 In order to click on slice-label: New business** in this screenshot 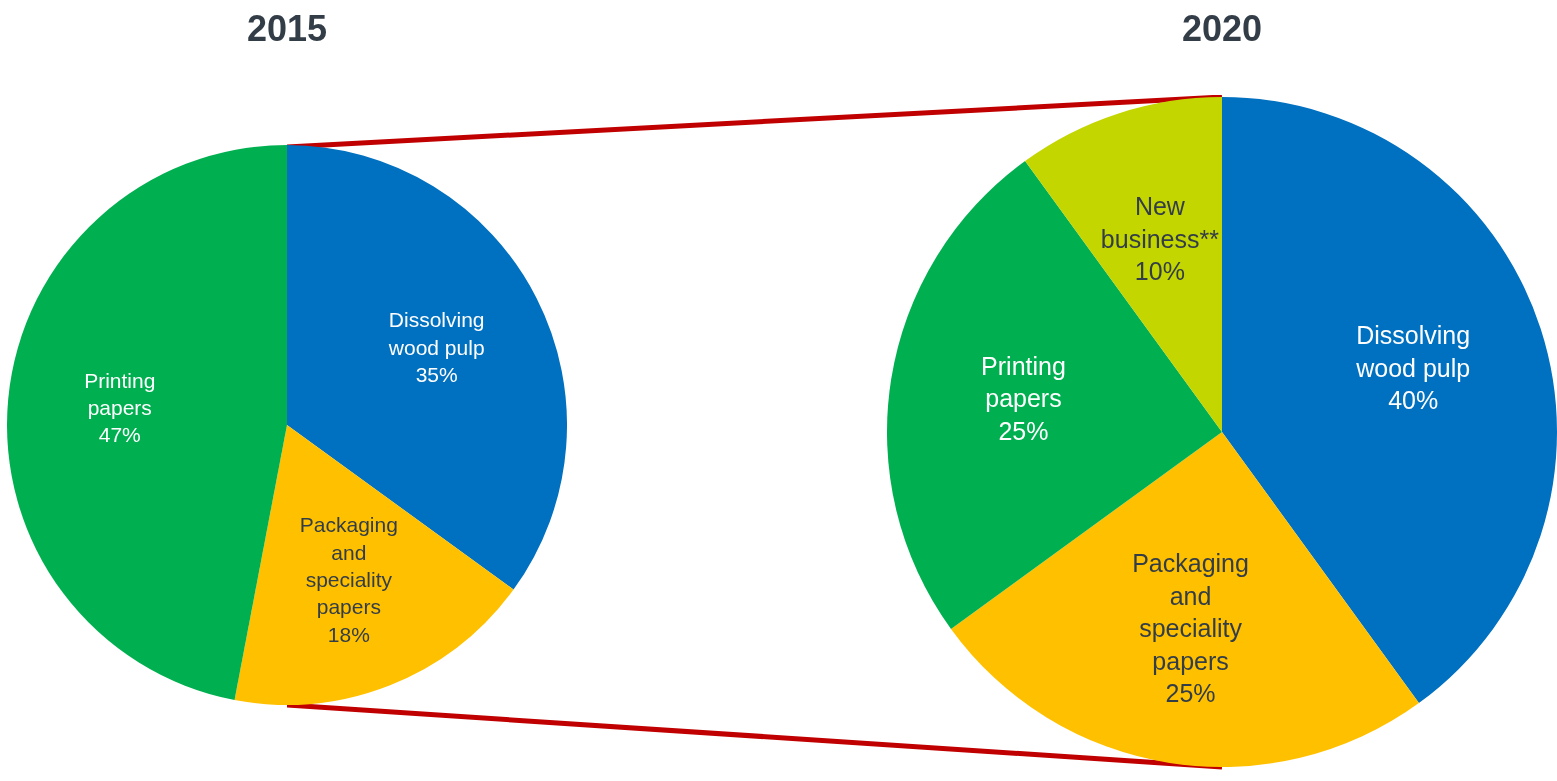, I will do `click(1160, 222)`.